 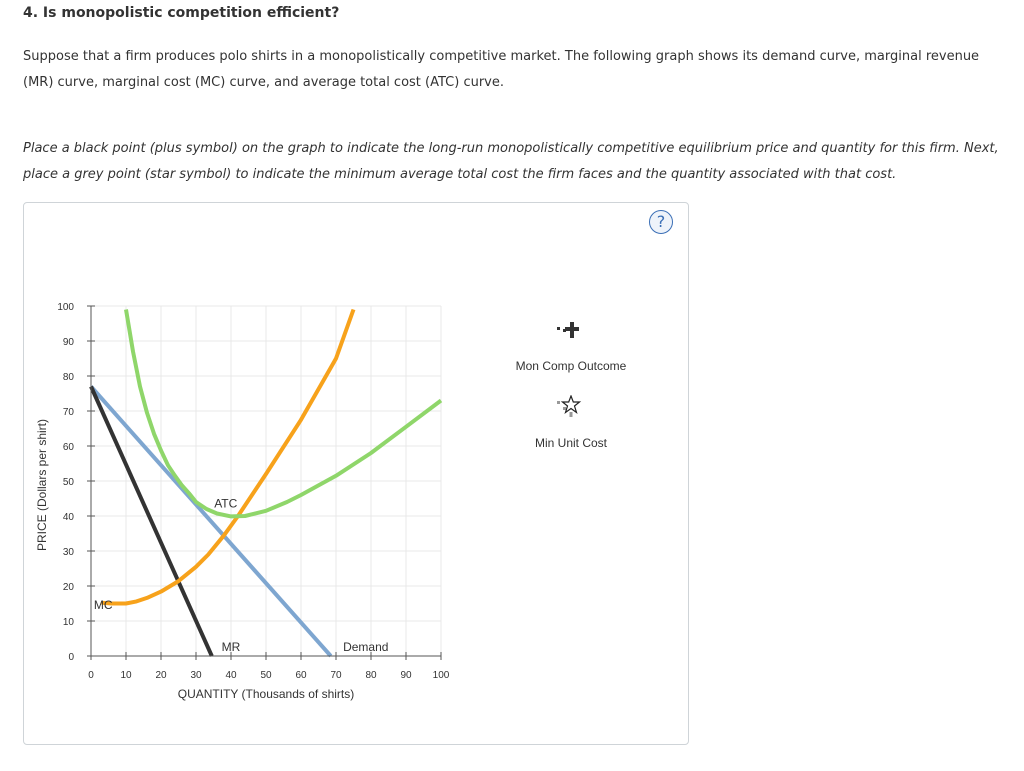 What do you see at coordinates (571, 366) in the screenshot?
I see `legend-label-mon-comp: Mon Comp Outcome` at bounding box center [571, 366].